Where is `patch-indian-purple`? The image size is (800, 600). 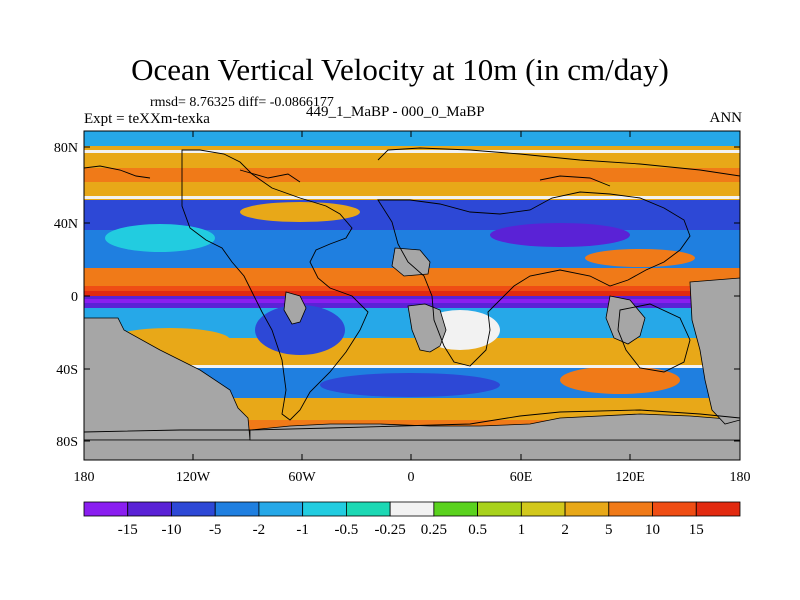 patch-indian-purple is located at coordinates (560, 235).